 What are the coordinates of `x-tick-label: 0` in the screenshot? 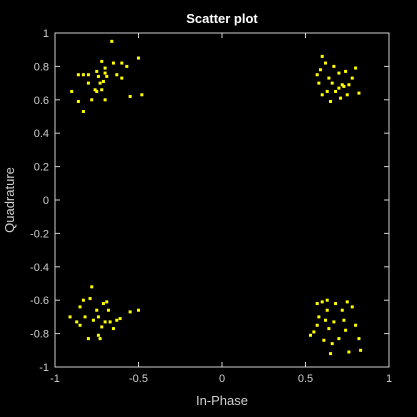 It's located at (222, 379).